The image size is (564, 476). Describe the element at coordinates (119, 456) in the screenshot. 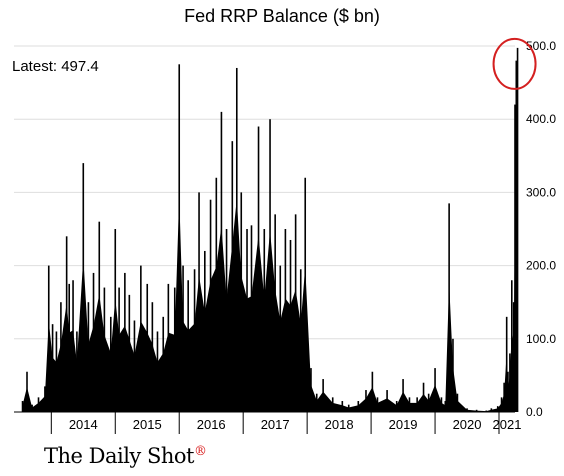

I see `source-text: The Daily Shot` at that location.